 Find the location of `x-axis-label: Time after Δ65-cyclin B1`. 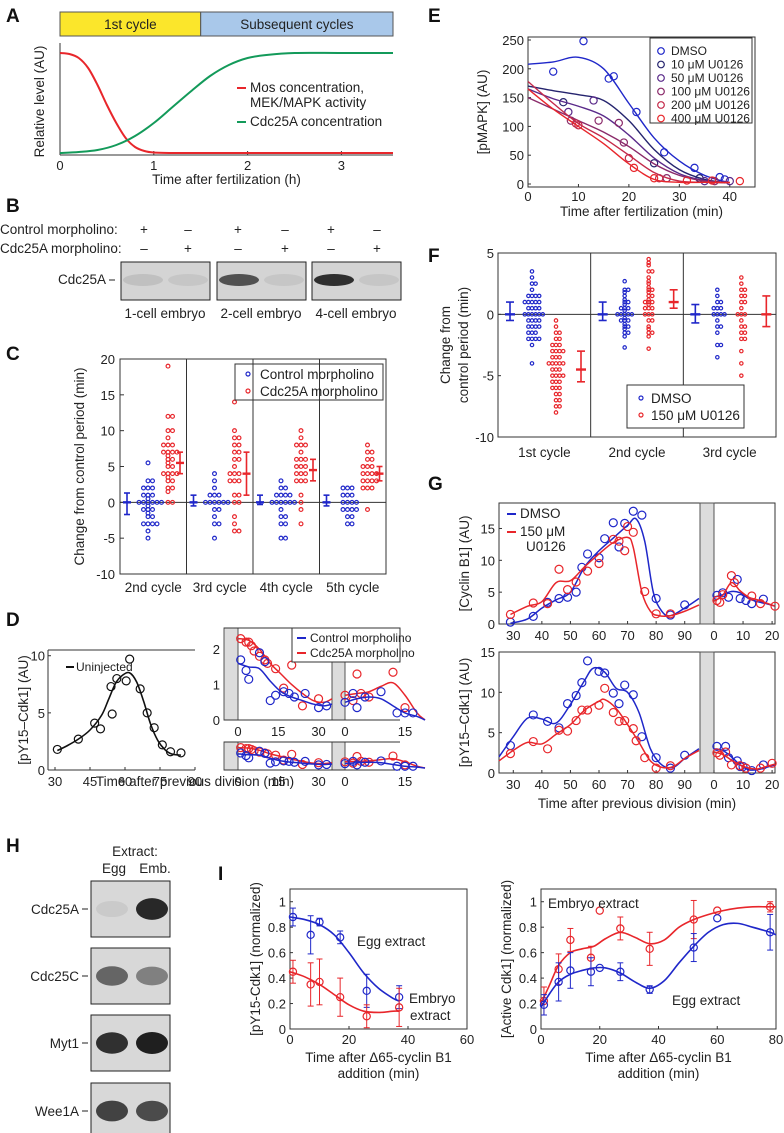

x-axis-label: Time after Δ65-cyclin B1 is located at coordinates (658, 1057).